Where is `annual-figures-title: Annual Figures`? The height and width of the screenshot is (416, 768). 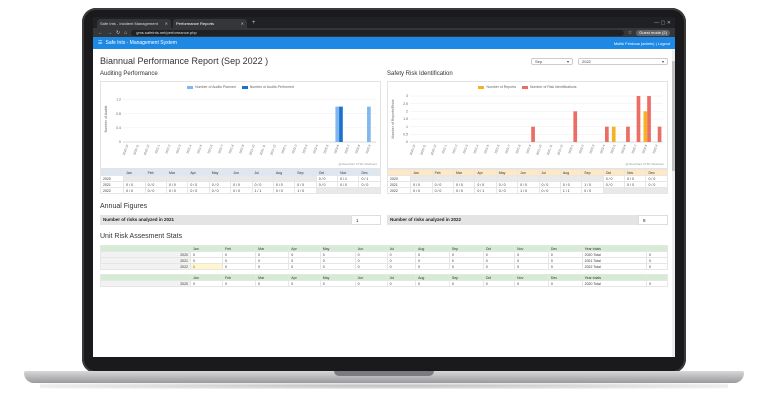
annual-figures-title: Annual Figures is located at coordinates (124, 206).